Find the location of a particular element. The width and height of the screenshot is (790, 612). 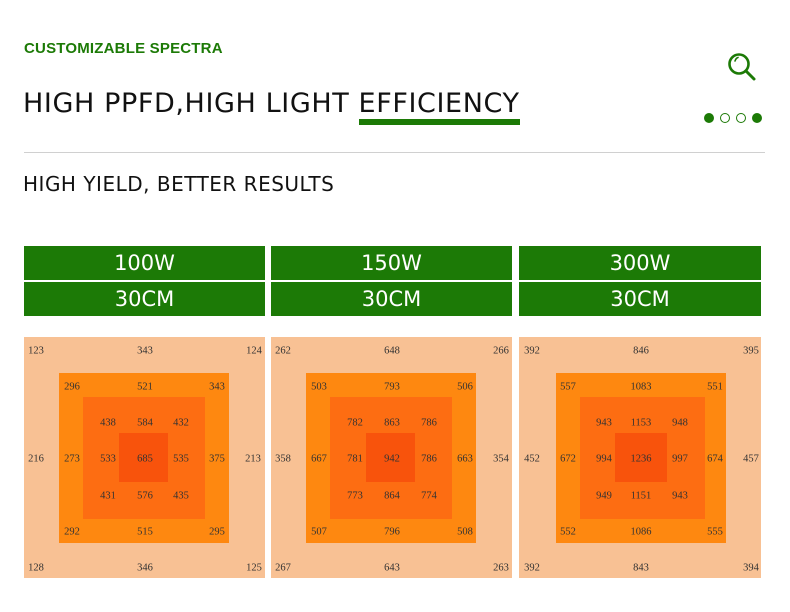

ppfd-value: 507 is located at coordinates (319, 532).